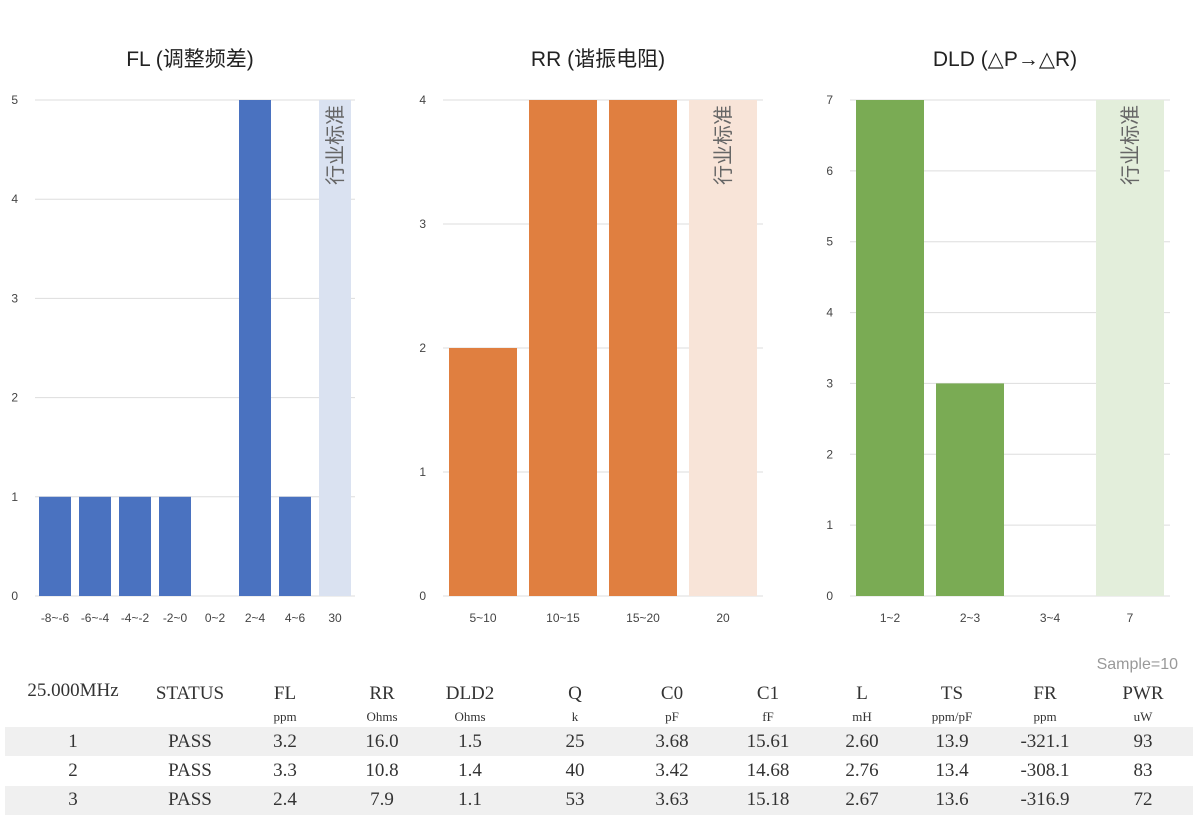 The height and width of the screenshot is (818, 1200). I want to click on table-cell: 40, so click(575, 770).